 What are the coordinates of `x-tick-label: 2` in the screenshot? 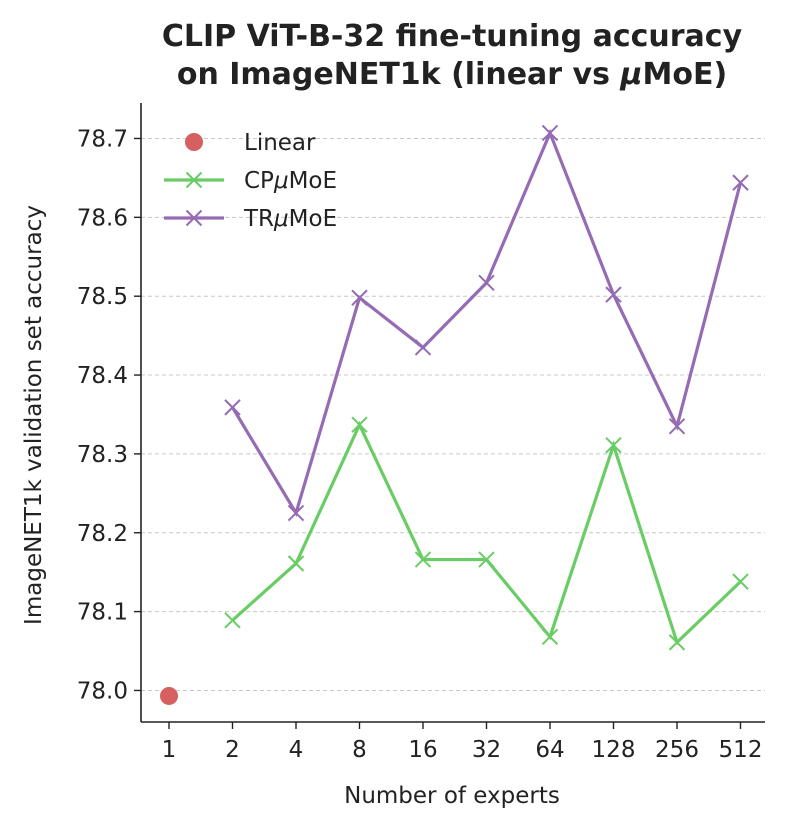 It's located at (232, 750).